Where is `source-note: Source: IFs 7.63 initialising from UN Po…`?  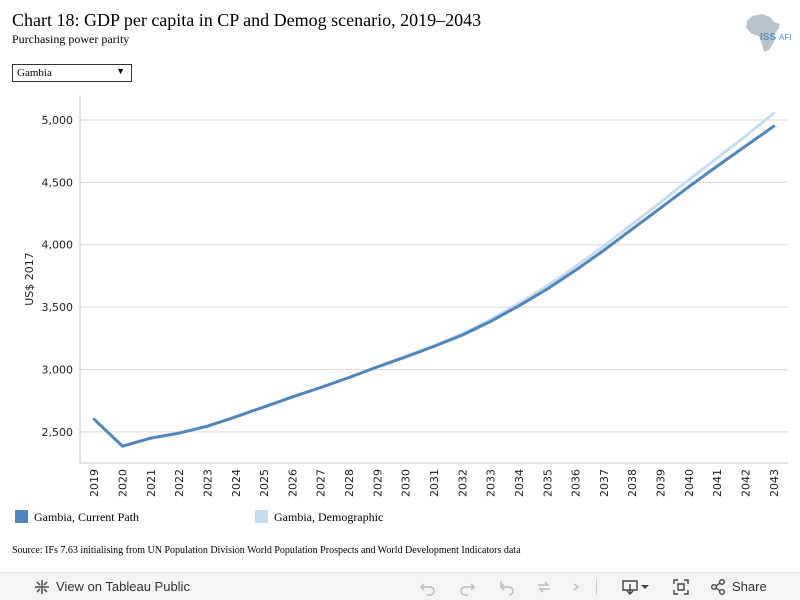
source-note: Source: IFs 7.63 initialising from UN Po… is located at coordinates (266, 550).